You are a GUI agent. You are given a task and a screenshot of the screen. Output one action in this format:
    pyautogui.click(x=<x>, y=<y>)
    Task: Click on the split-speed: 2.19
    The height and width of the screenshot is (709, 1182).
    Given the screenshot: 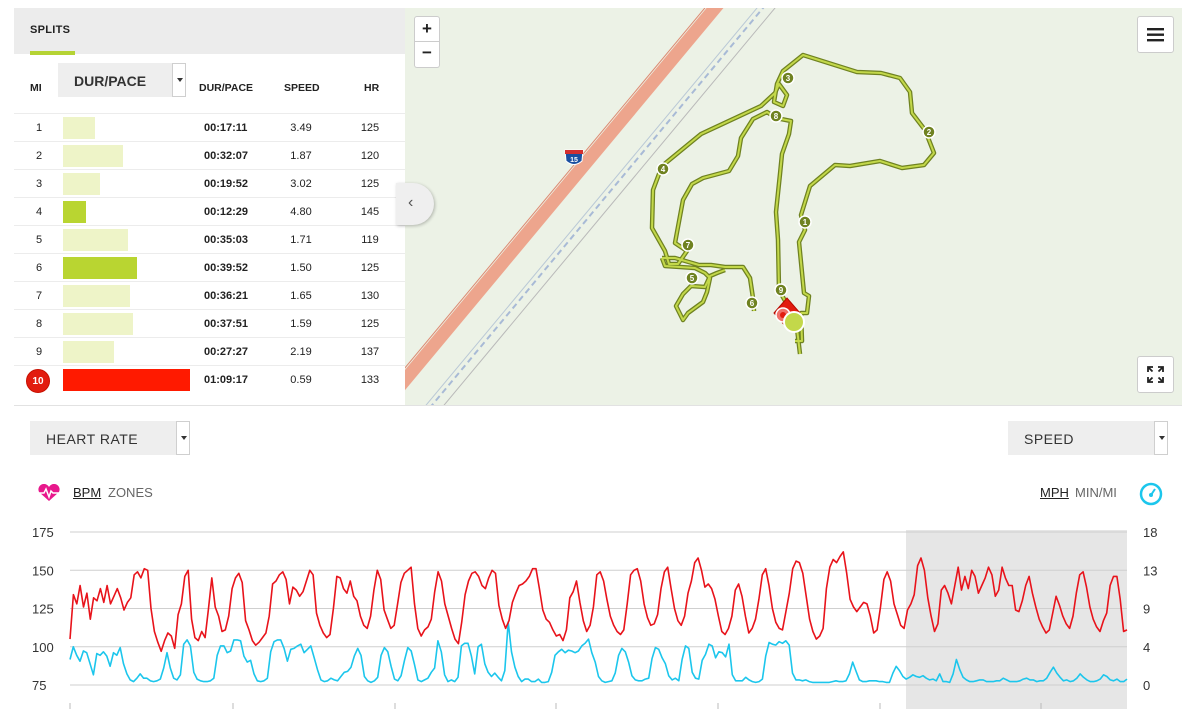 What is the action you would take?
    pyautogui.click(x=301, y=352)
    